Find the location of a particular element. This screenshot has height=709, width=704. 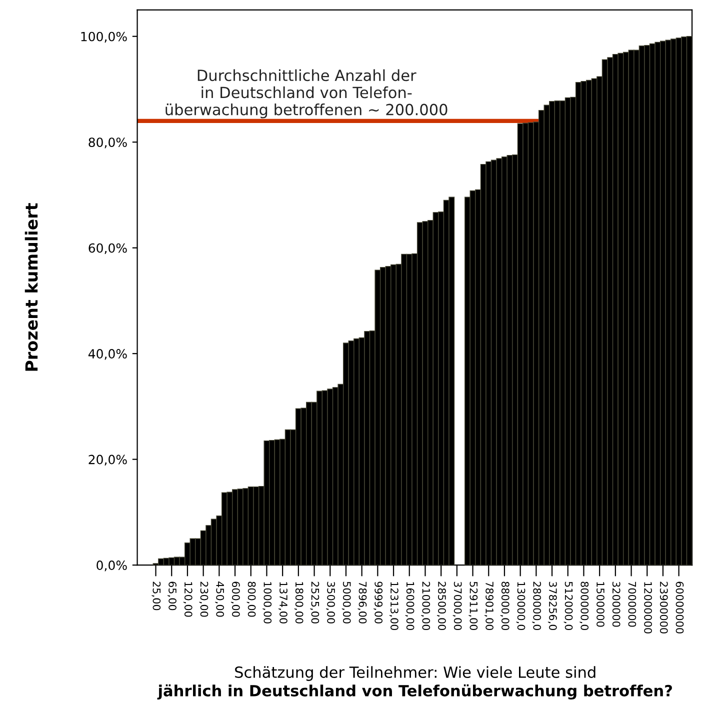

y-tick-label: 0,0% is located at coordinates (111, 566).